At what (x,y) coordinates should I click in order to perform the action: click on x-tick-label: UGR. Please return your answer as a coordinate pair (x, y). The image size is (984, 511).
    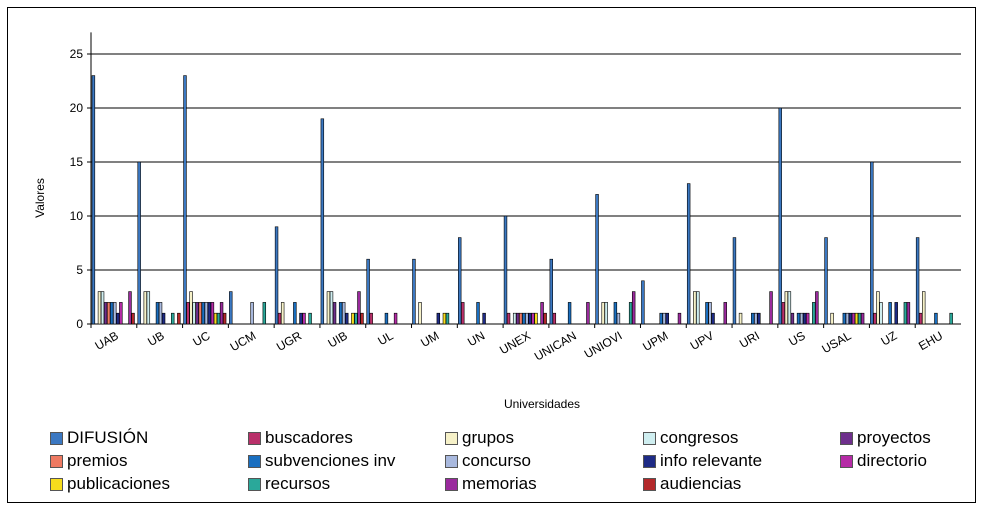
    Looking at the image, I should click on (289, 341).